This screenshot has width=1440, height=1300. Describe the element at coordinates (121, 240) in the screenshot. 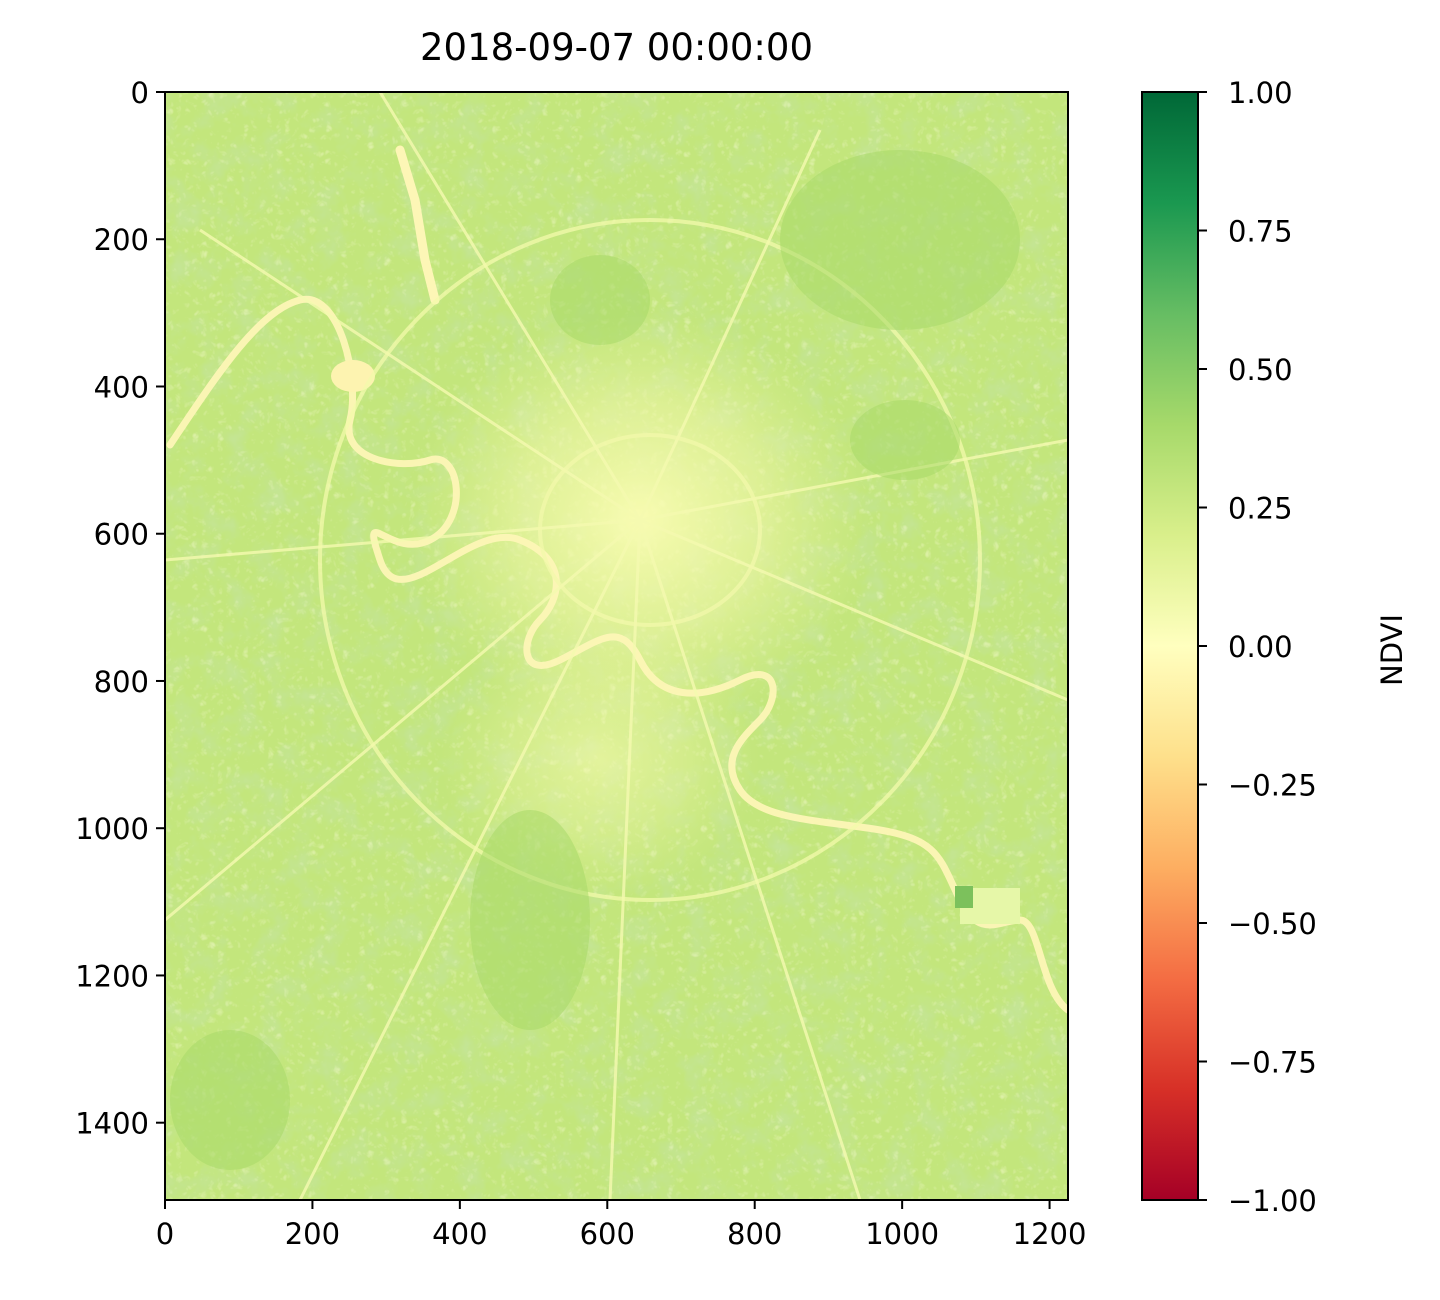

I see `y-tick-label: 200` at that location.